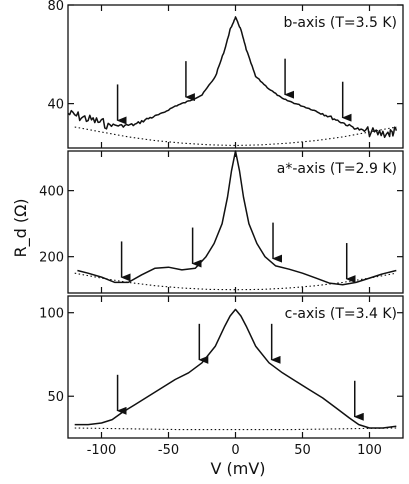  Describe the element at coordinates (21, 227) in the screenshot. I see `y-axis-label: R_d (Ω)` at that location.